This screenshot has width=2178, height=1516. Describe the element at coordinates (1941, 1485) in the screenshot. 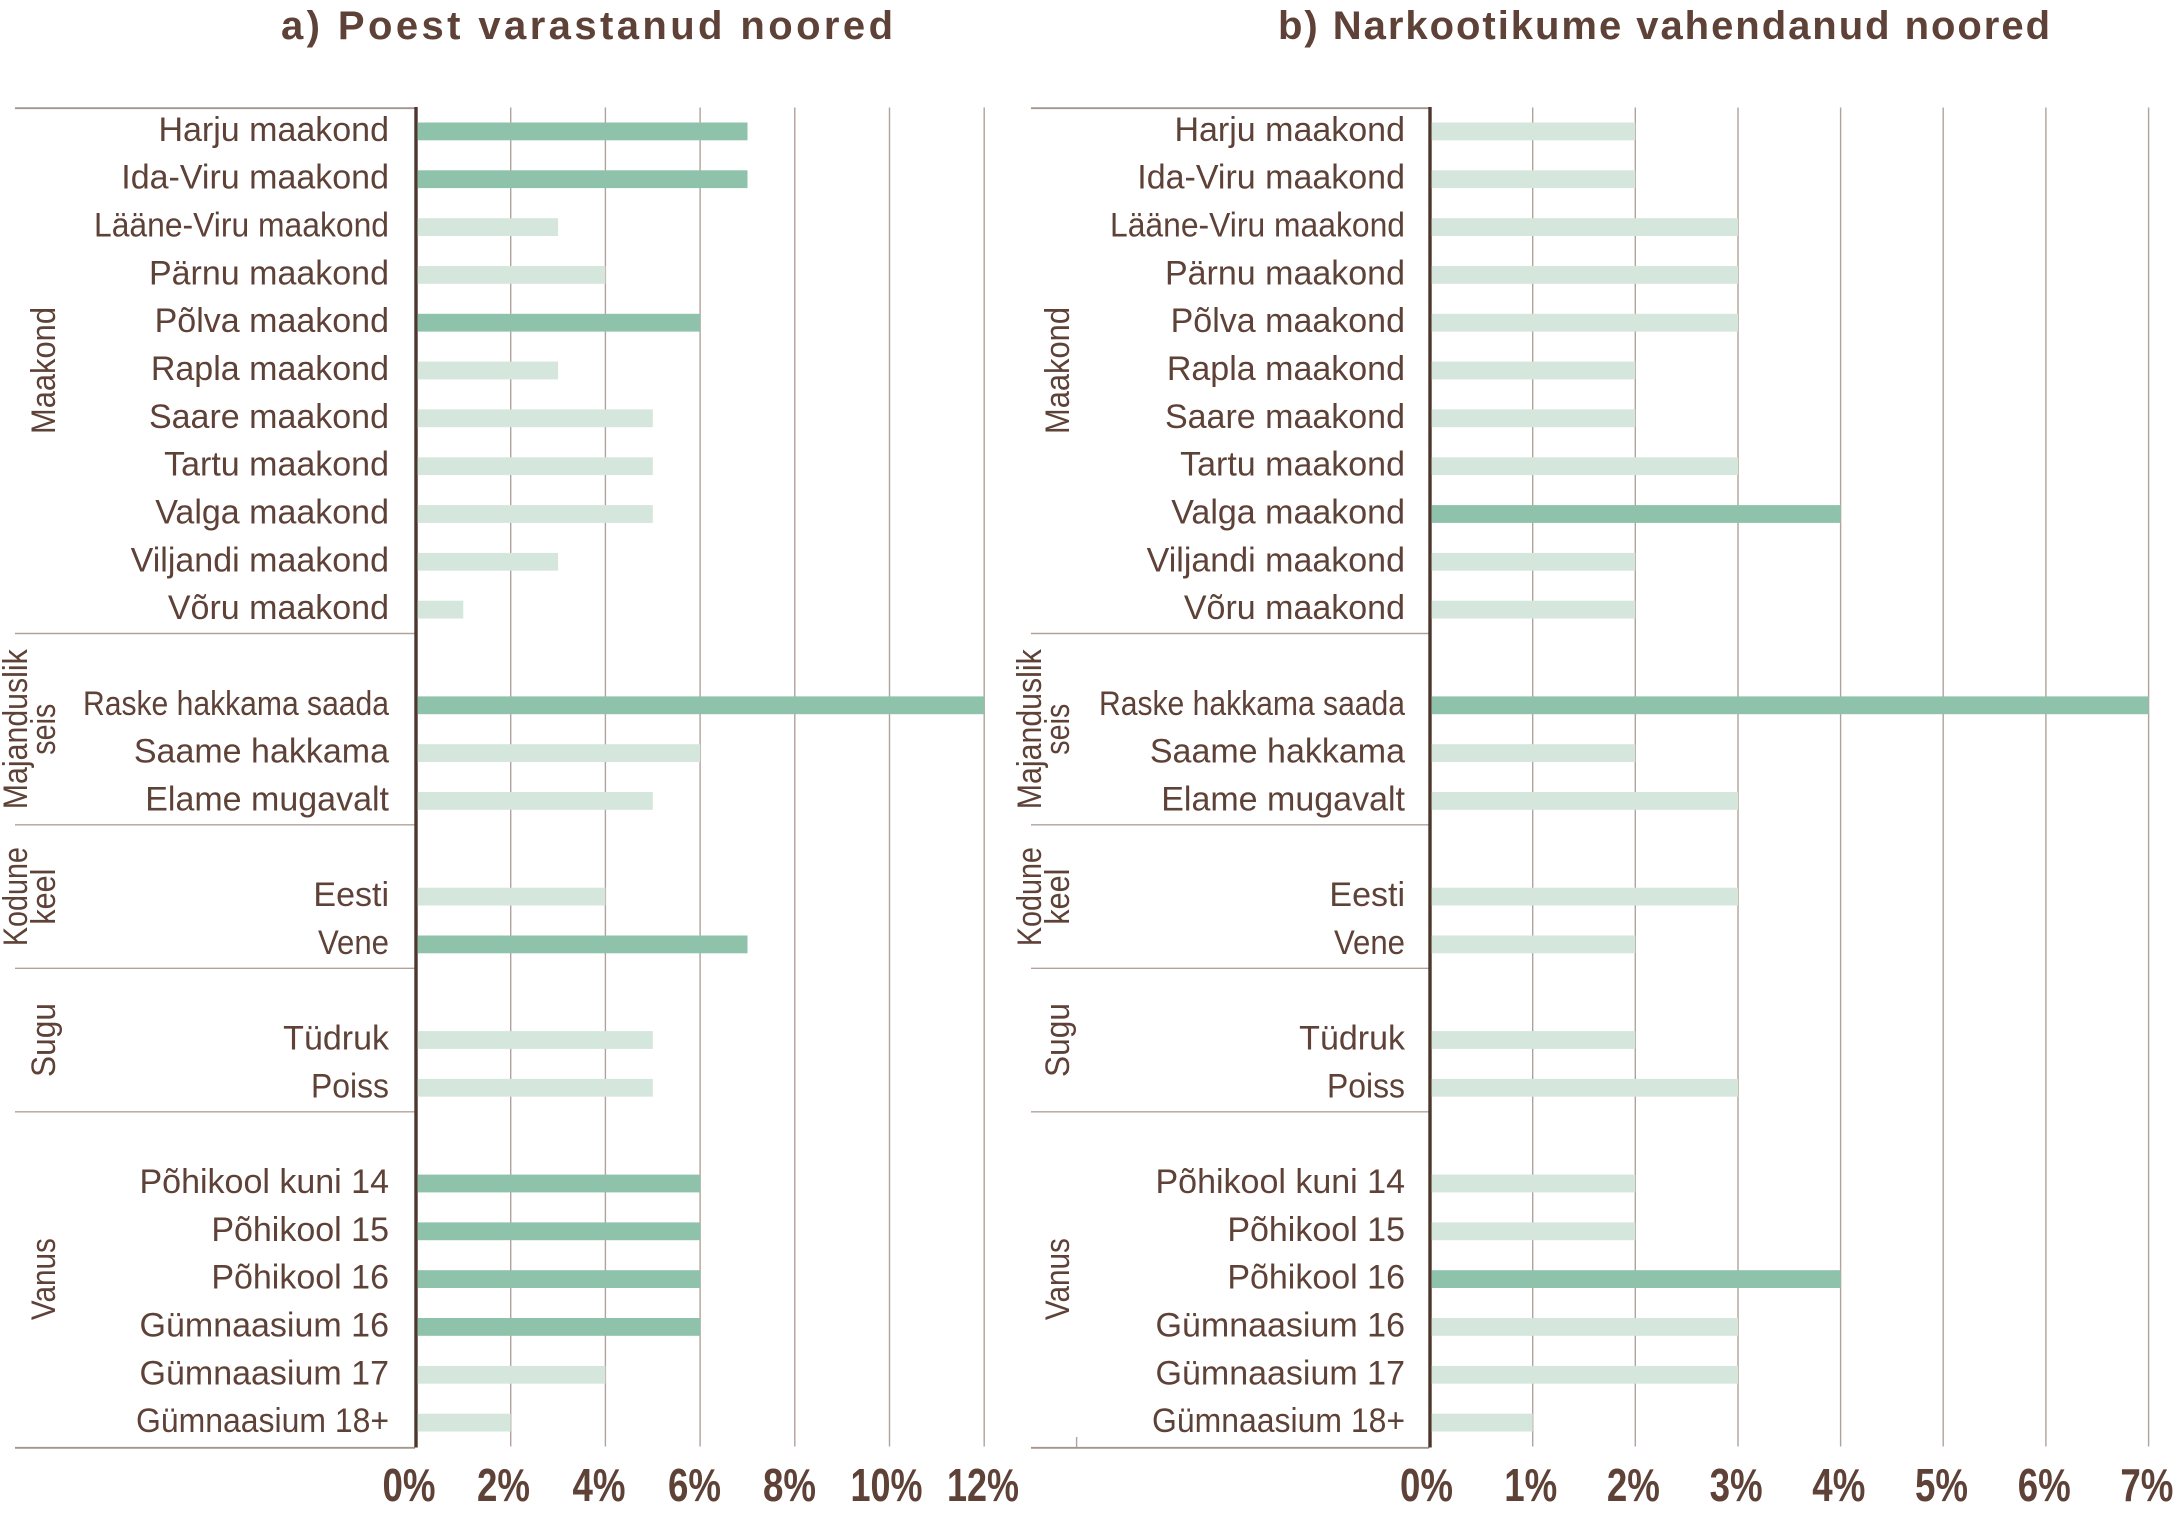

I see `svg-text: 5%` at that location.